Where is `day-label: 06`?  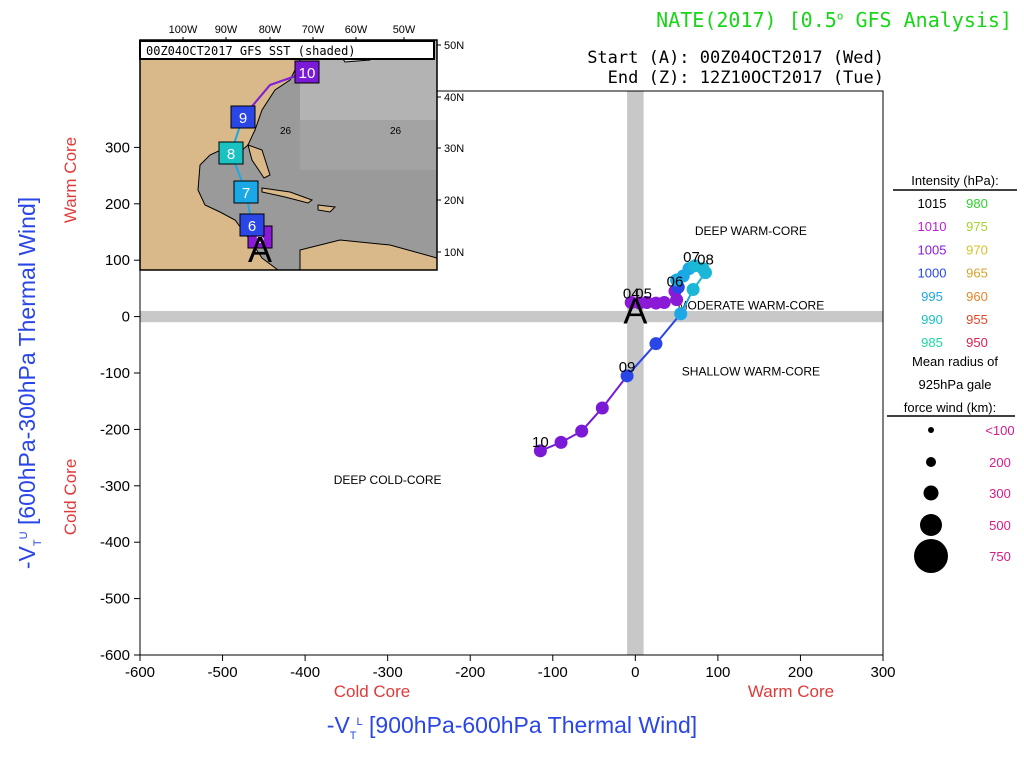
day-label: 06 is located at coordinates (675, 282).